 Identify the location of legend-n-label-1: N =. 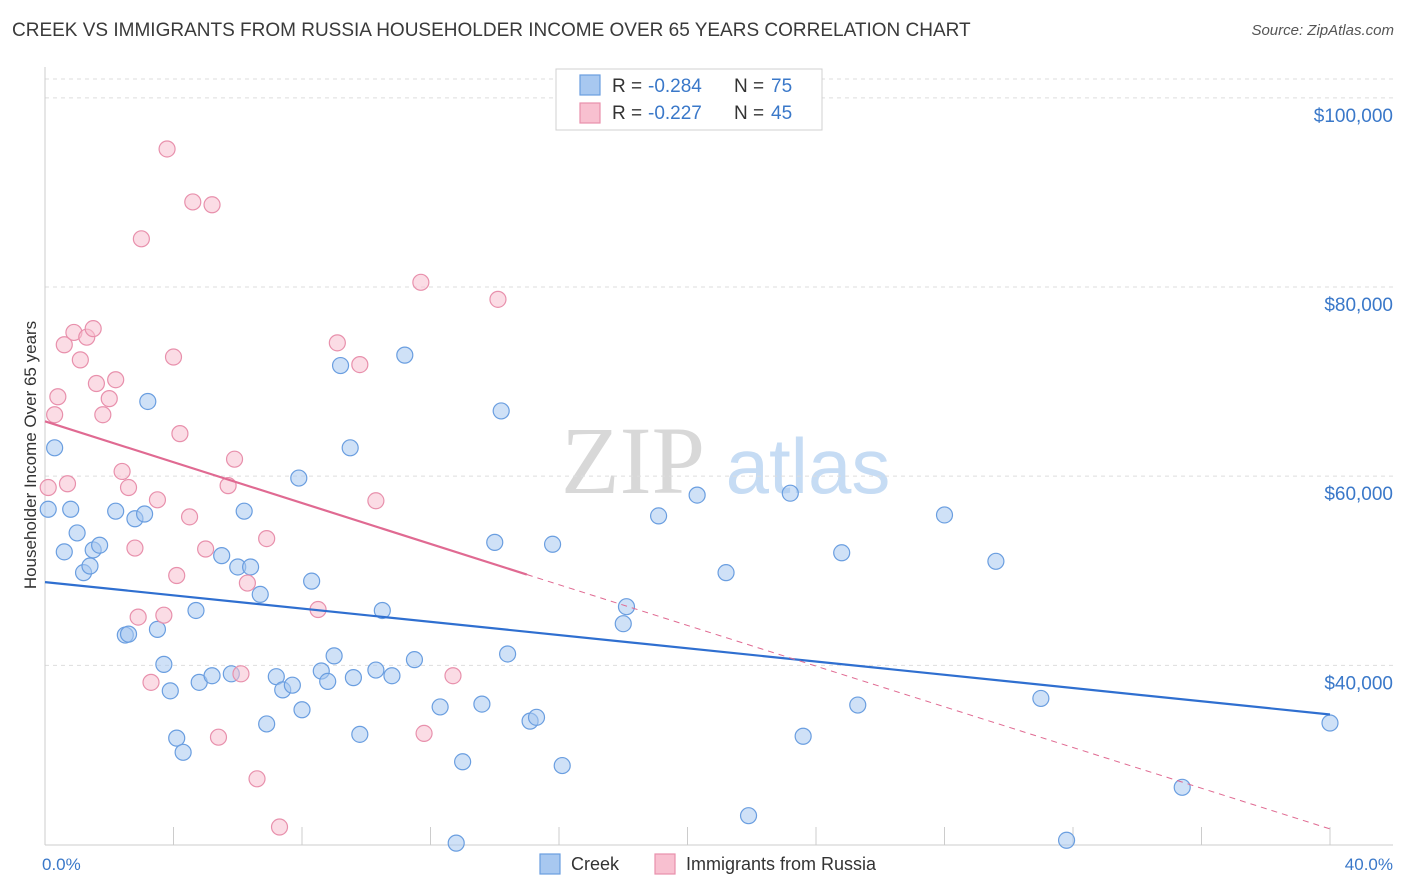
(749, 86).